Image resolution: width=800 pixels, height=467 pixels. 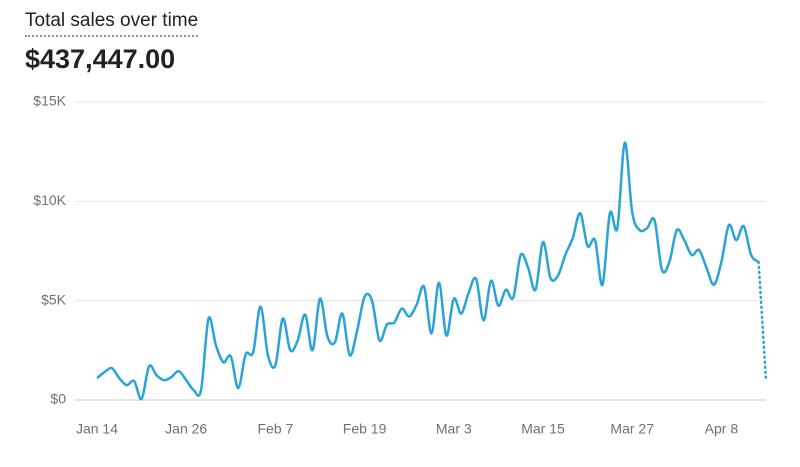 I want to click on chart-title: Total sales over time, so click(x=112, y=23).